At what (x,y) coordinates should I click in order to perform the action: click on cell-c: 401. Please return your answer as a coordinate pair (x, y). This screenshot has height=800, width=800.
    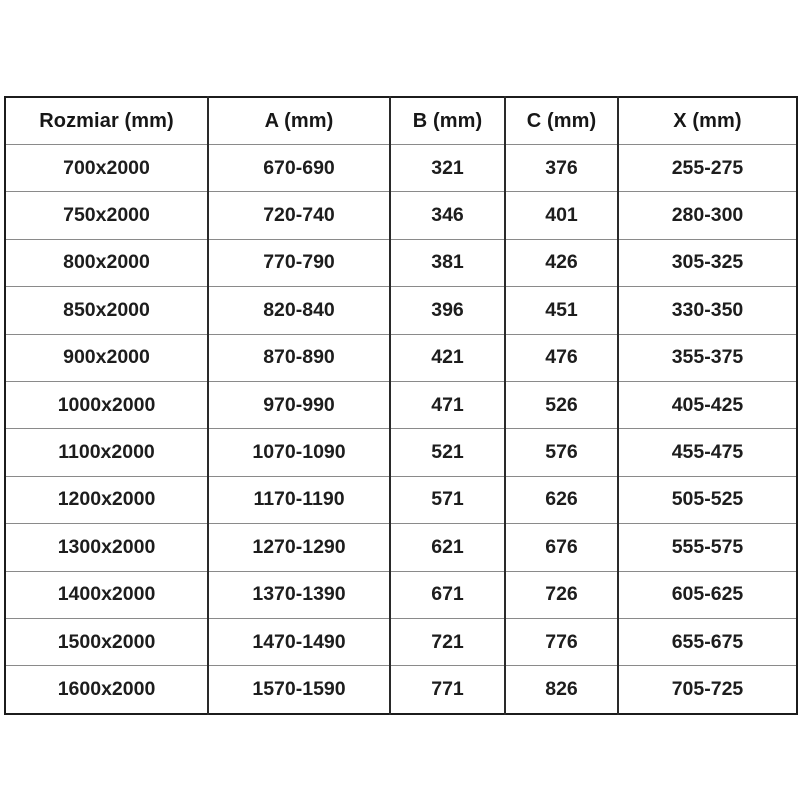
    Looking at the image, I should click on (561, 215).